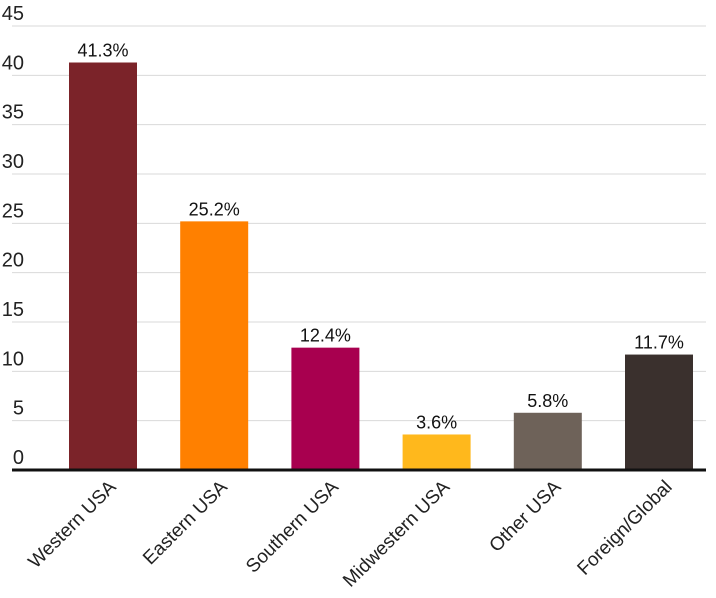  Describe the element at coordinates (13, 261) in the screenshot. I see `y-tick-label: 20` at that location.